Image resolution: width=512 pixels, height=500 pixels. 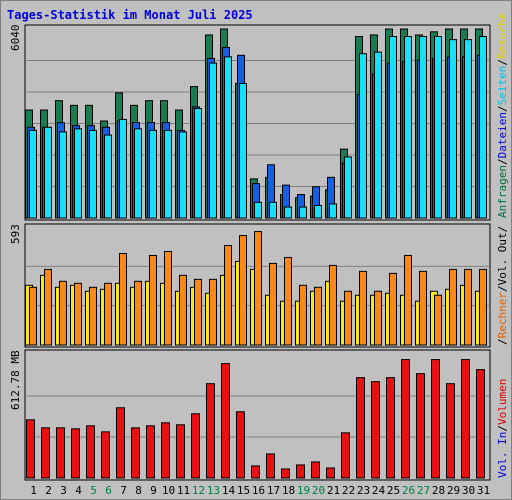 What do you see at coordinates (138, 490) in the screenshot?
I see `x-tick-label-day-8: 8` at bounding box center [138, 490].